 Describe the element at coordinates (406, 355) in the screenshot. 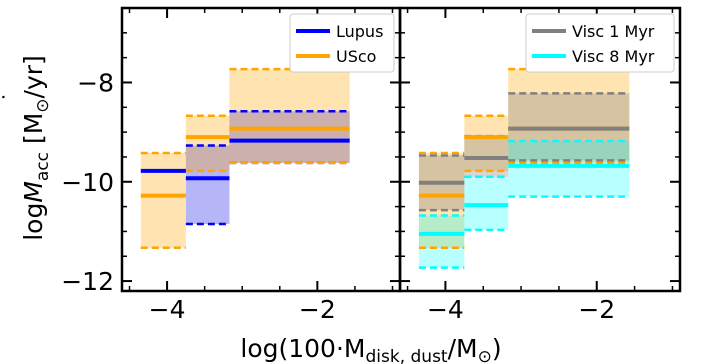

I see `x-axis-label-sub: disk, dust` at that location.